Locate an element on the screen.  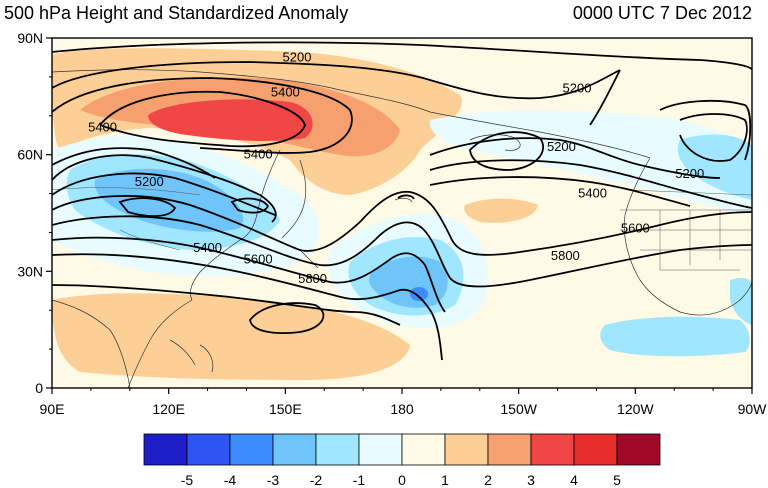
lon-tick-label: 90E is located at coordinates (52, 409).